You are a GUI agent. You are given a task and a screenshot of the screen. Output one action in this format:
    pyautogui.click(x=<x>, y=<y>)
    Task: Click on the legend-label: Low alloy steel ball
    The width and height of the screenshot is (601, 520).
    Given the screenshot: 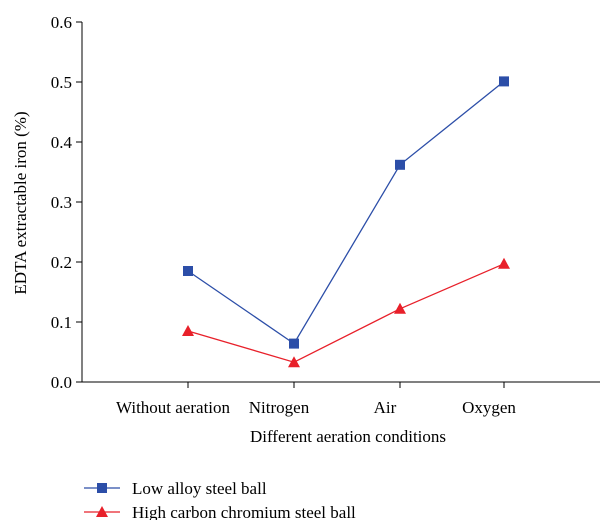 What is the action you would take?
    pyautogui.click(x=199, y=488)
    